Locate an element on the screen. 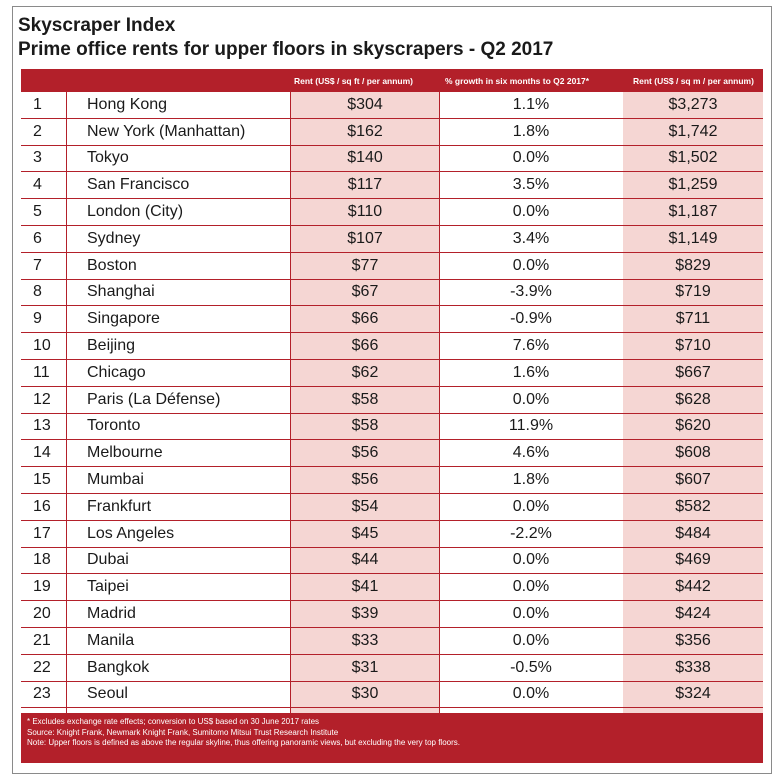 This screenshot has width=780, height=780. rent-sqft-cell: $39 is located at coordinates (365, 614).